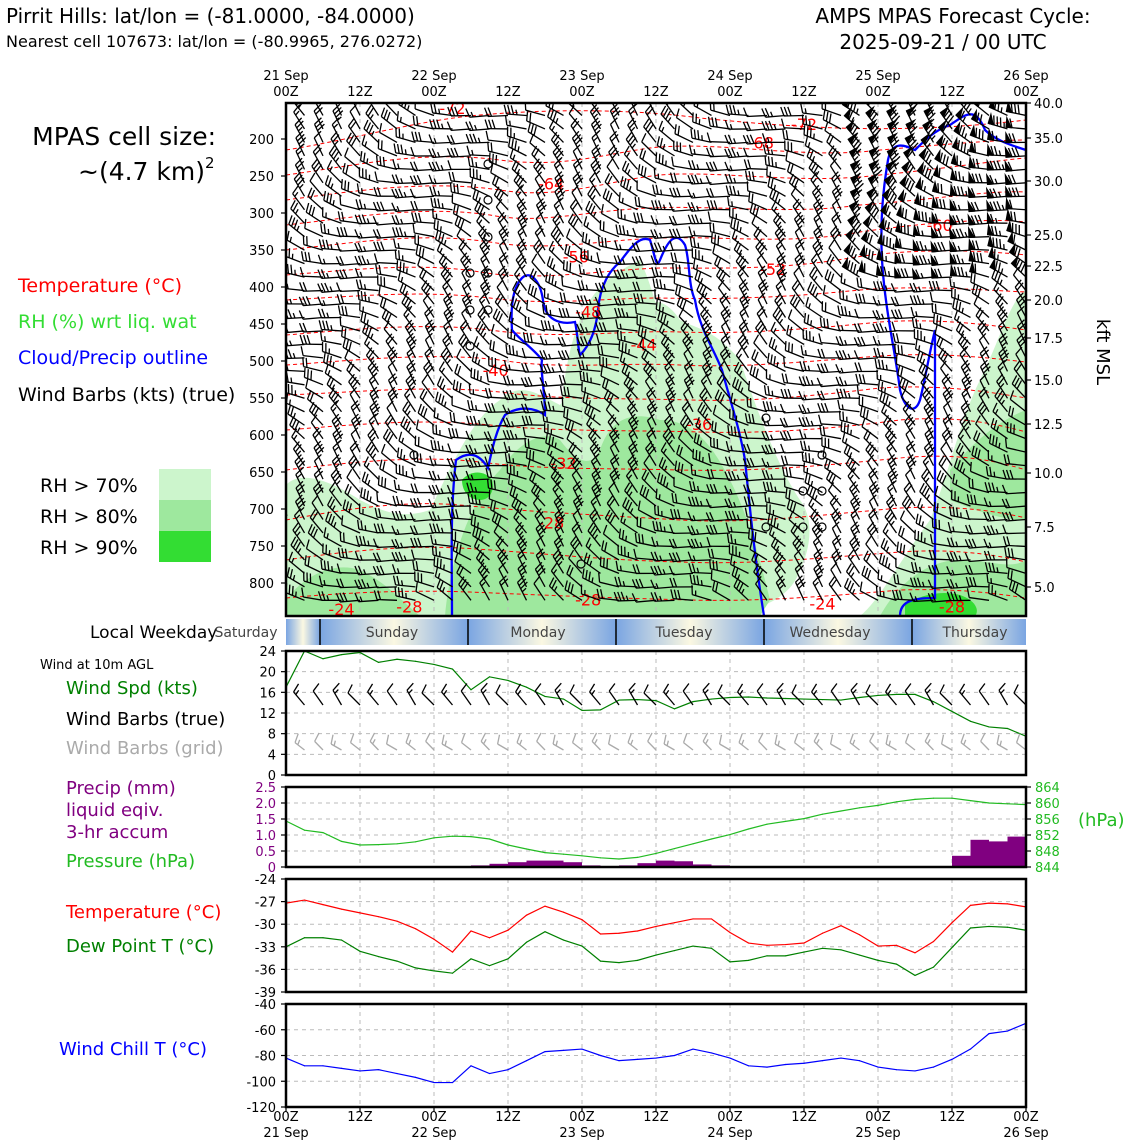 This screenshot has height=1140, width=1140. What do you see at coordinates (1025, 76) in the screenshot?
I see `top-date-label: 26 Sep` at bounding box center [1025, 76].